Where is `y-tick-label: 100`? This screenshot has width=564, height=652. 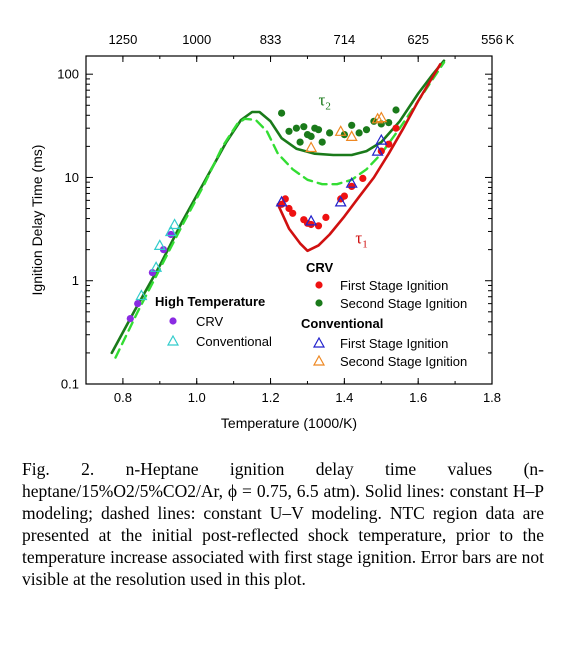
y-tick-label: 100 is located at coordinates (68, 74).